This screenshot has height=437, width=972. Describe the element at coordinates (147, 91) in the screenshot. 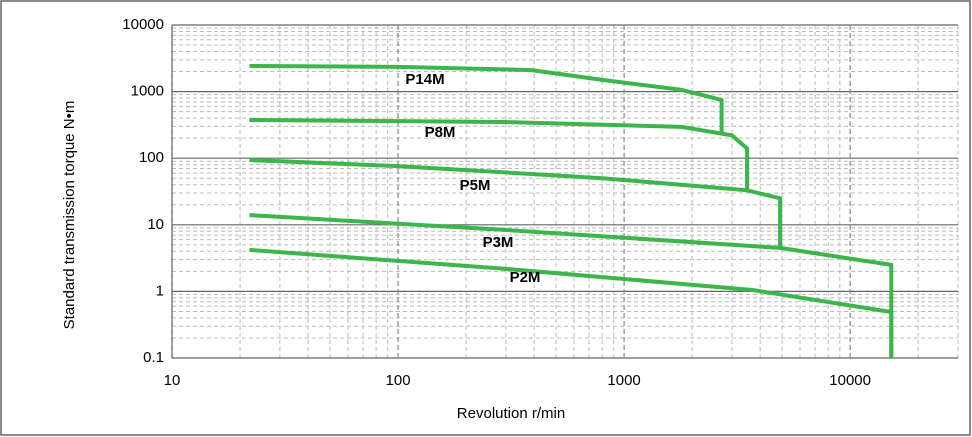

I see `y-tick-label: 1000` at that location.